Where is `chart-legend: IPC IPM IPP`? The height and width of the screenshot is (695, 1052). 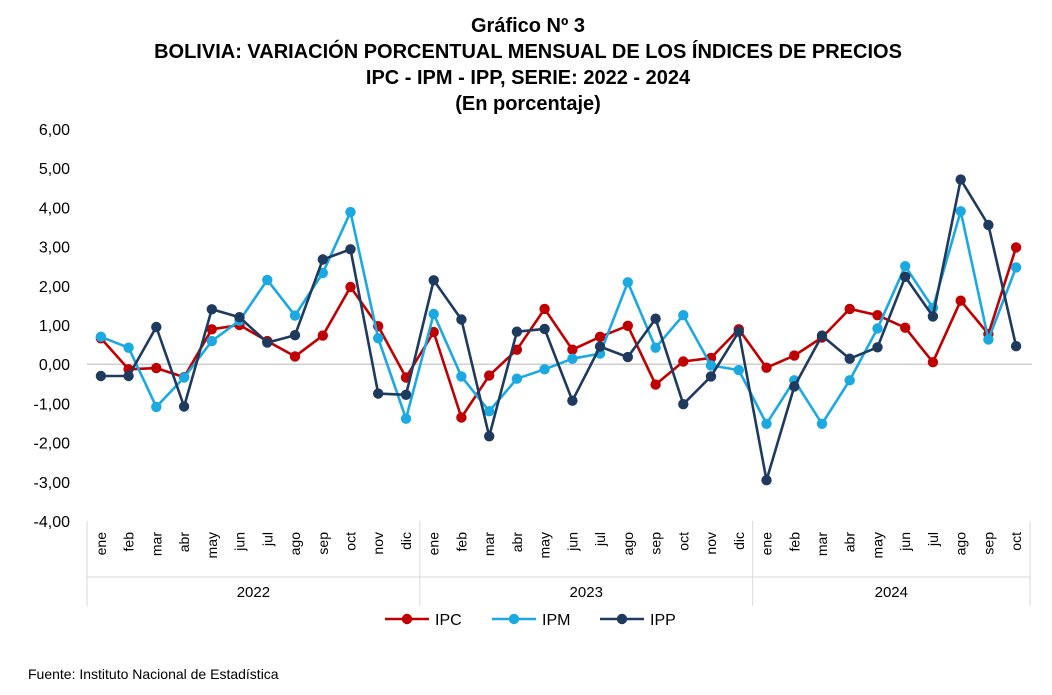
chart-legend: IPC IPM IPP is located at coordinates (530, 620).